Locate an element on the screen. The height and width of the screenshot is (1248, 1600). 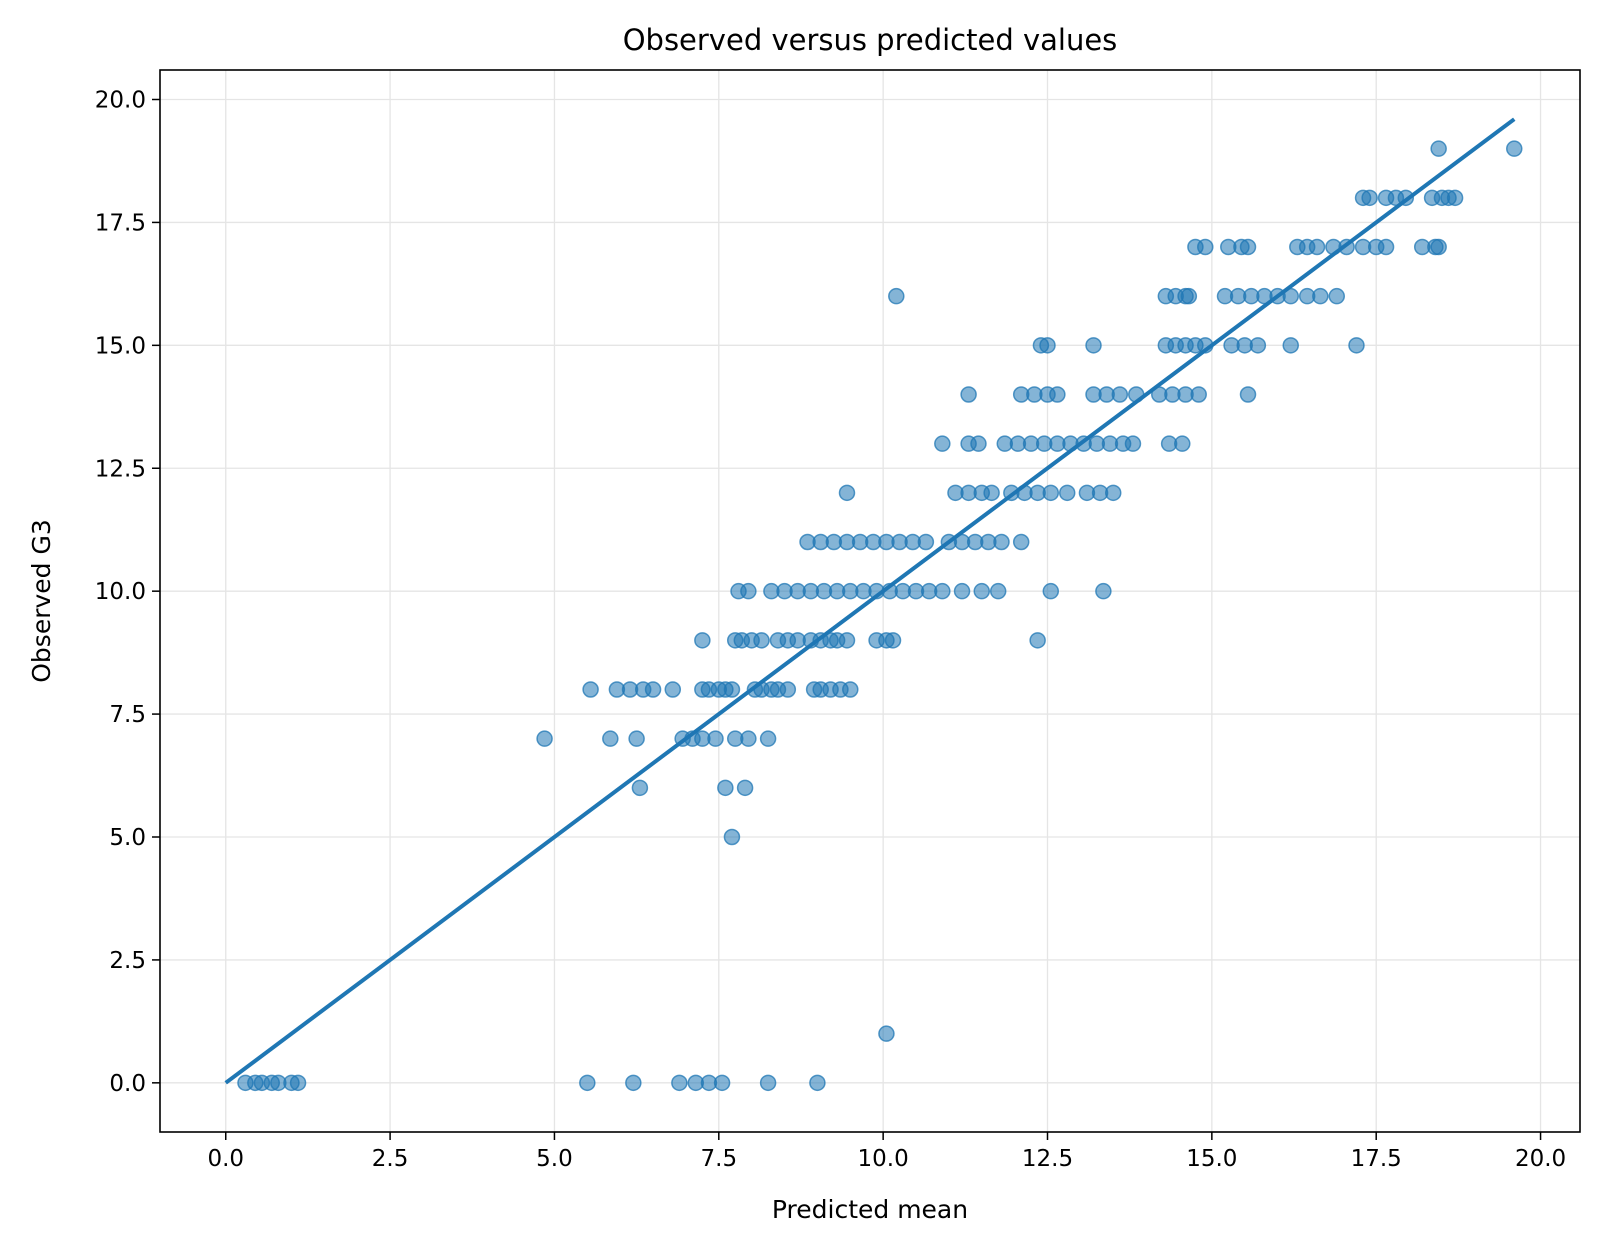
x-tick-label: 5.0 is located at coordinates (554, 1159).